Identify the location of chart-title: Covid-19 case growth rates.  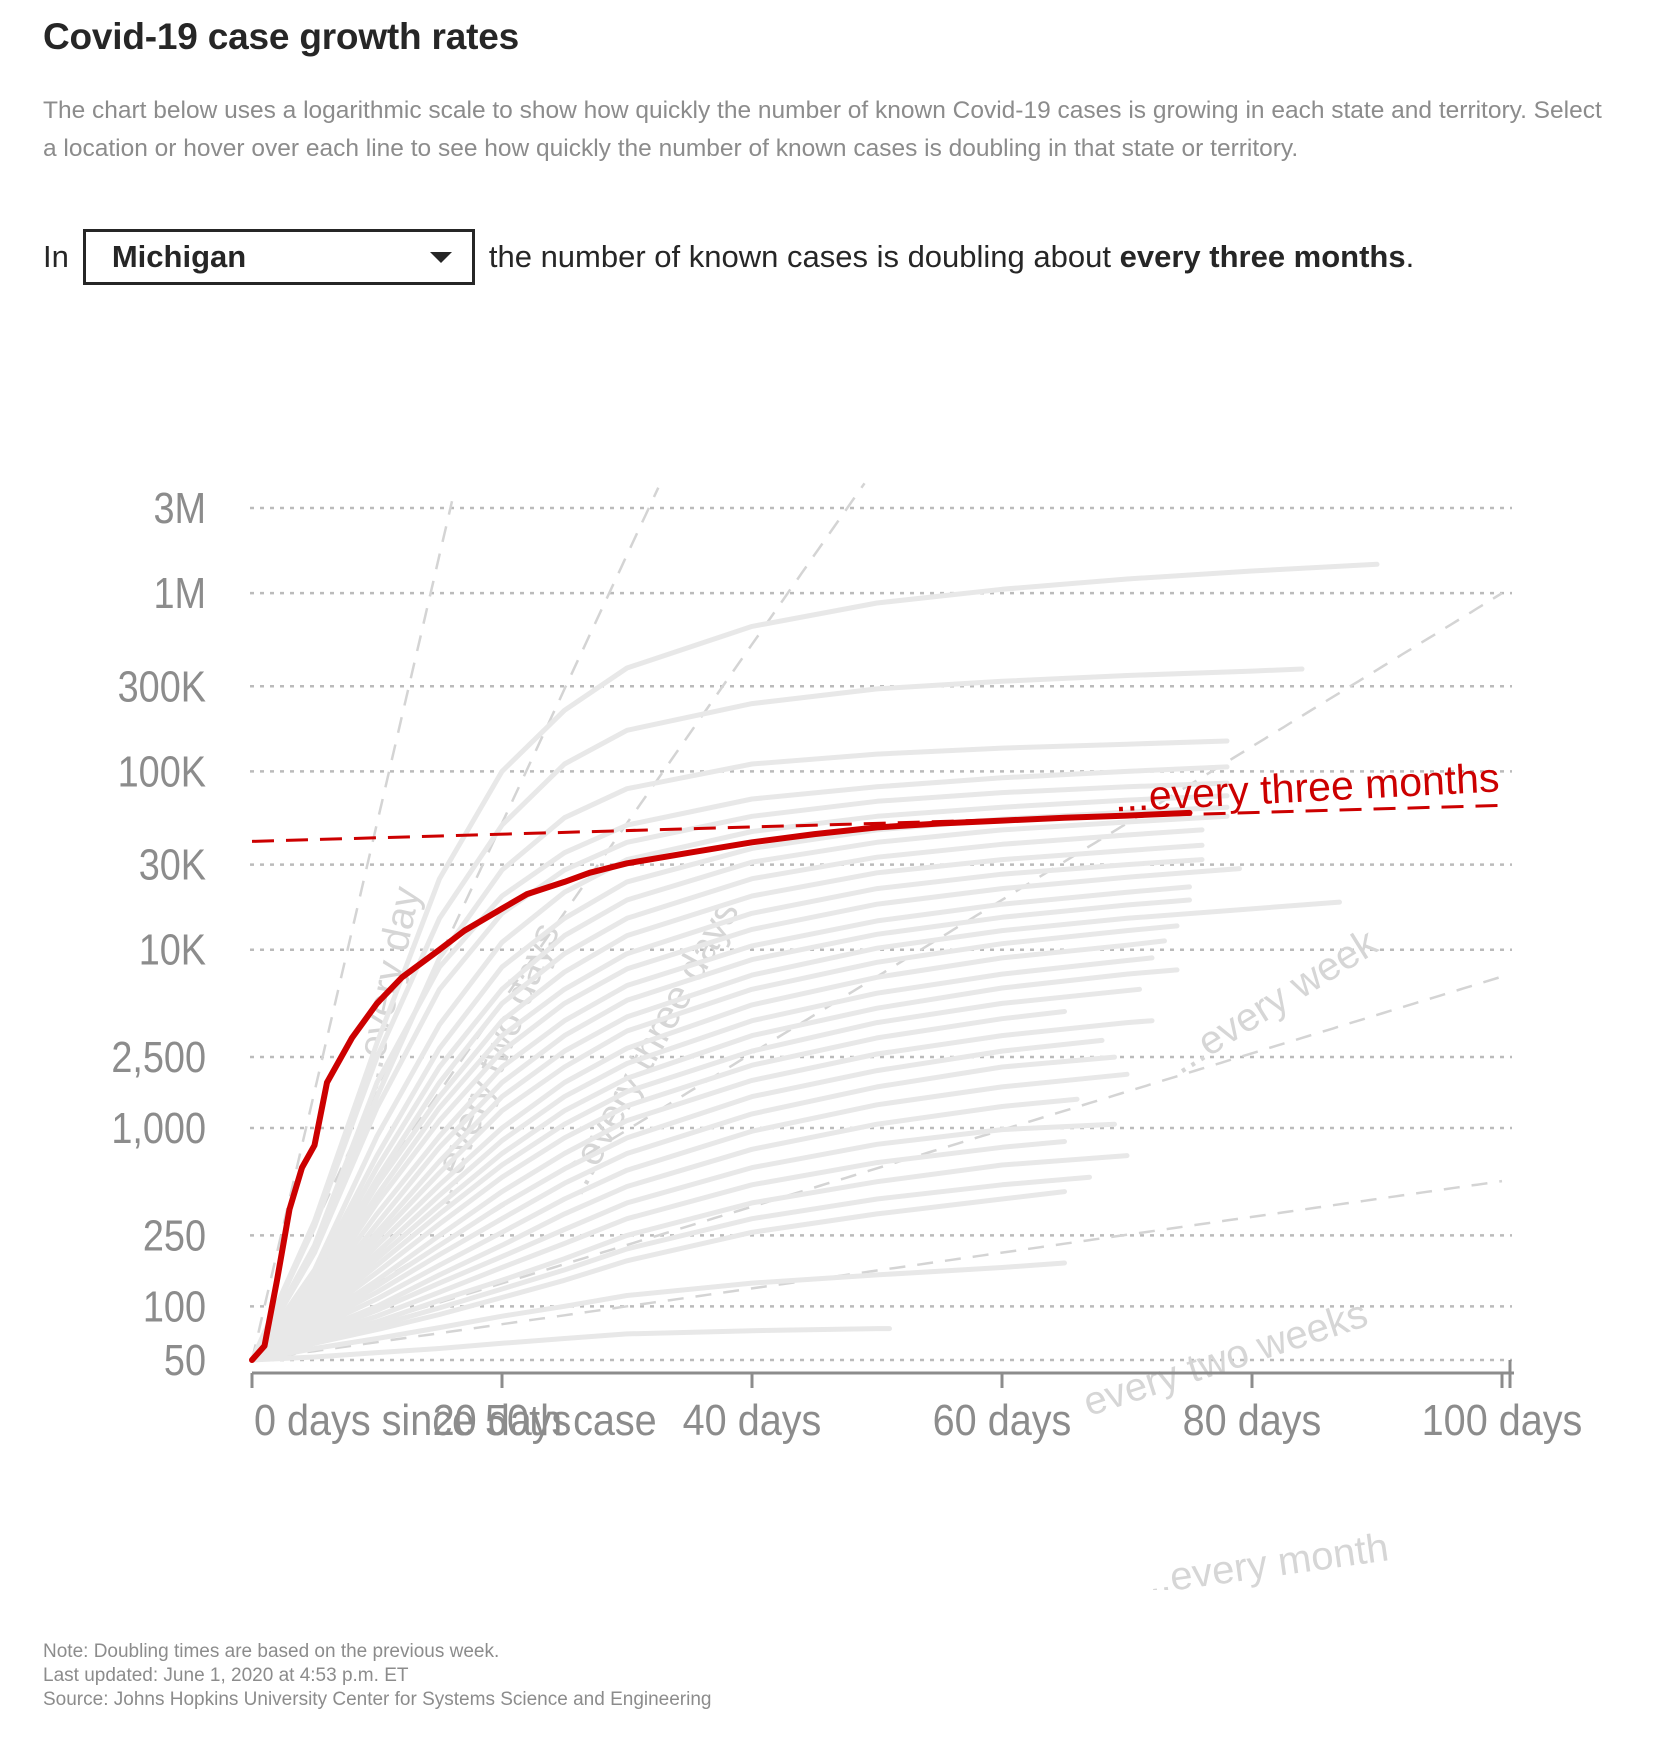
(281, 36).